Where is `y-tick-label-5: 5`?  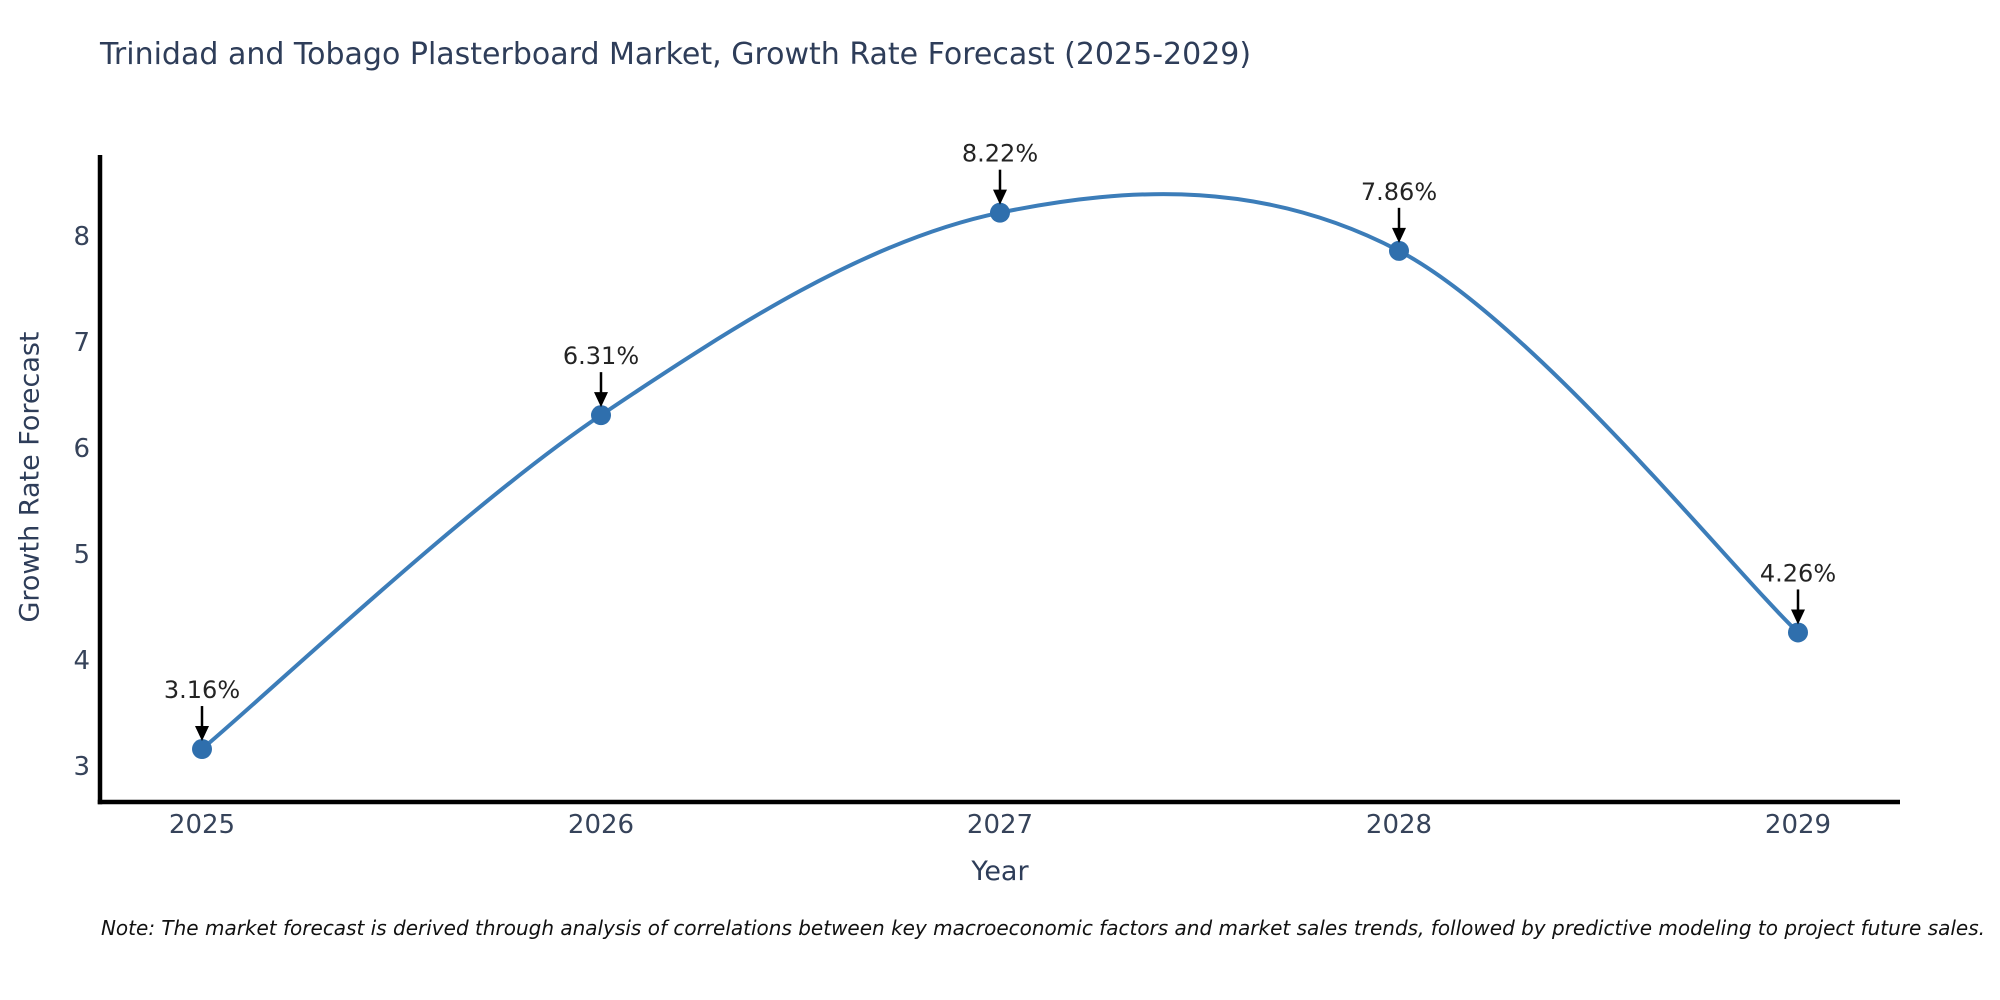 y-tick-label-5: 5 is located at coordinates (81, 555).